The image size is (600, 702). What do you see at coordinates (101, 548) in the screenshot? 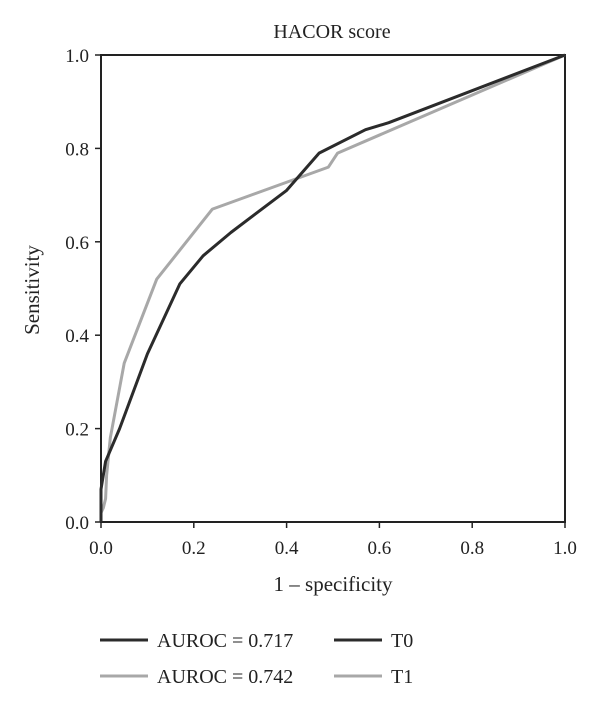
I see `x-tick-label: 0.0` at bounding box center [101, 548].